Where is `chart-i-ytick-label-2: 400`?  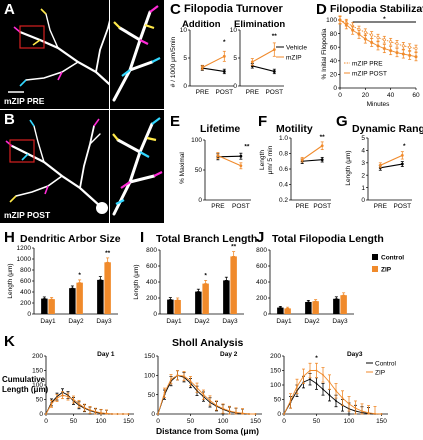
chart-i-ytick-label-2: 400 is located at coordinates (151, 282).